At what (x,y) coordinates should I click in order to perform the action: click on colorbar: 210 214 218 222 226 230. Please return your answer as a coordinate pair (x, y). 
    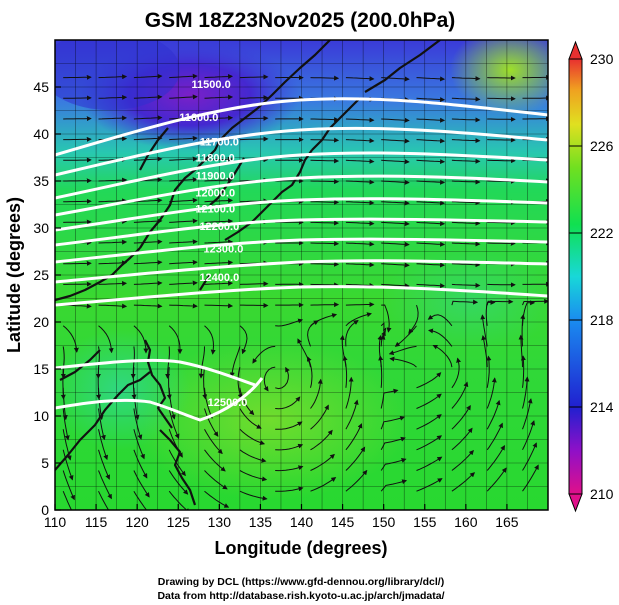
    Looking at the image, I should click on (591, 276).